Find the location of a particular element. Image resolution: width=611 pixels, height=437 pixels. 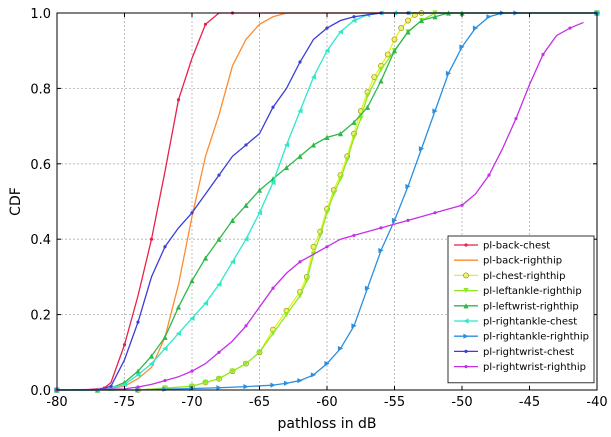

legend-item: pl-chest-righthip is located at coordinates (509, 276).